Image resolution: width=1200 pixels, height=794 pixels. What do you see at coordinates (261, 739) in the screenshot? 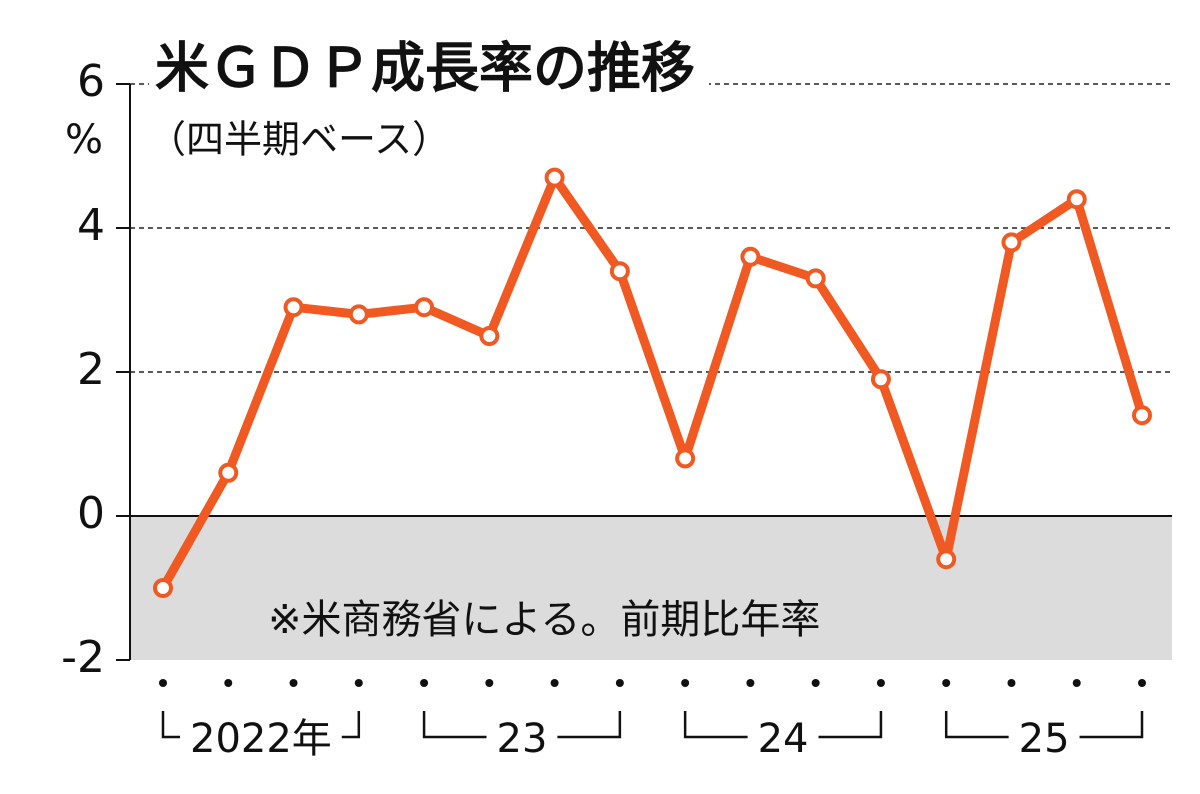
I see `year-label: 2022年` at bounding box center [261, 739].